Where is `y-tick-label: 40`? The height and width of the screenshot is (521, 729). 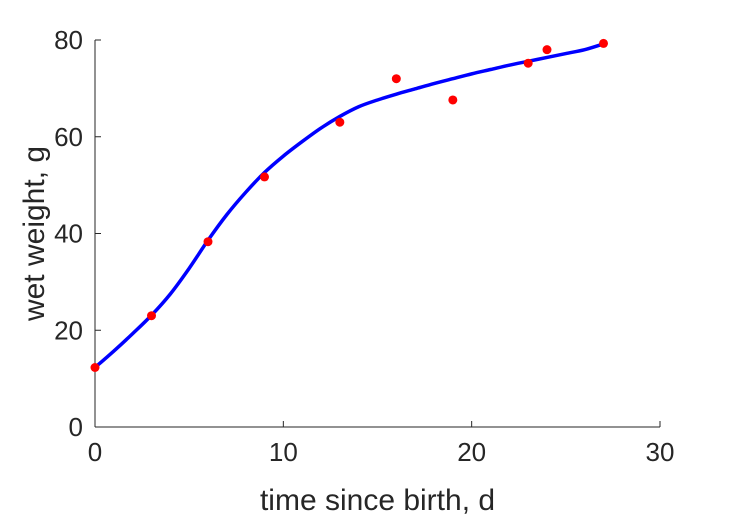
y-tick-label: 40 is located at coordinates (68, 234).